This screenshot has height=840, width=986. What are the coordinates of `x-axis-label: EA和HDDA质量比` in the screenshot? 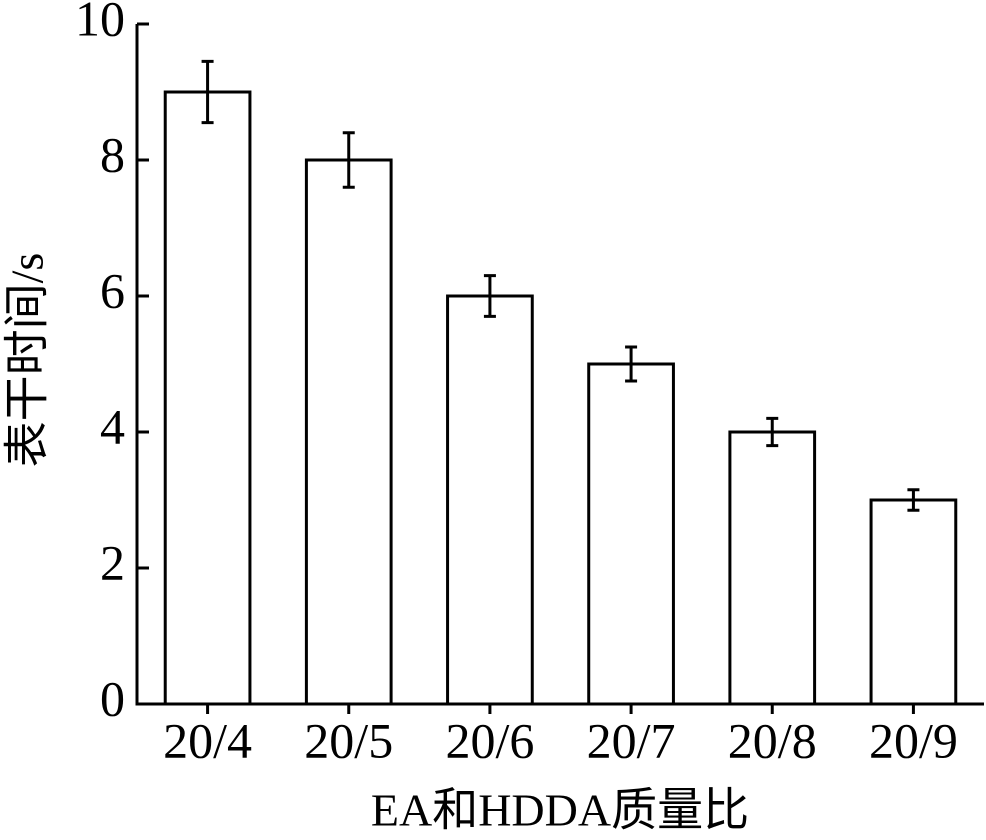 It's located at (560, 810).